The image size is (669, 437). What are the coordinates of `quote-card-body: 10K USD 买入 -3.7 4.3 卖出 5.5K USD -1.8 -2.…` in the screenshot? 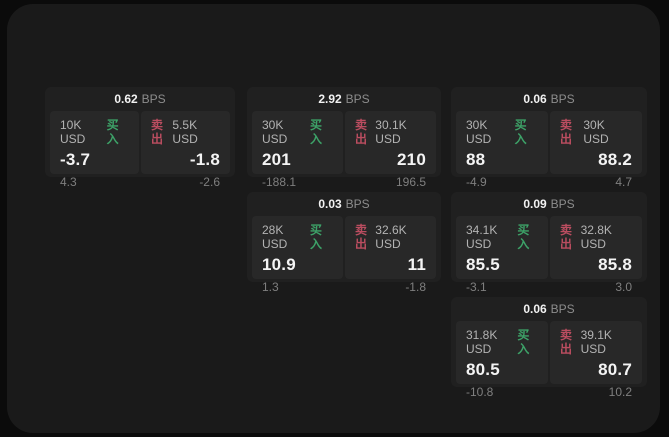 It's located at (140, 150).